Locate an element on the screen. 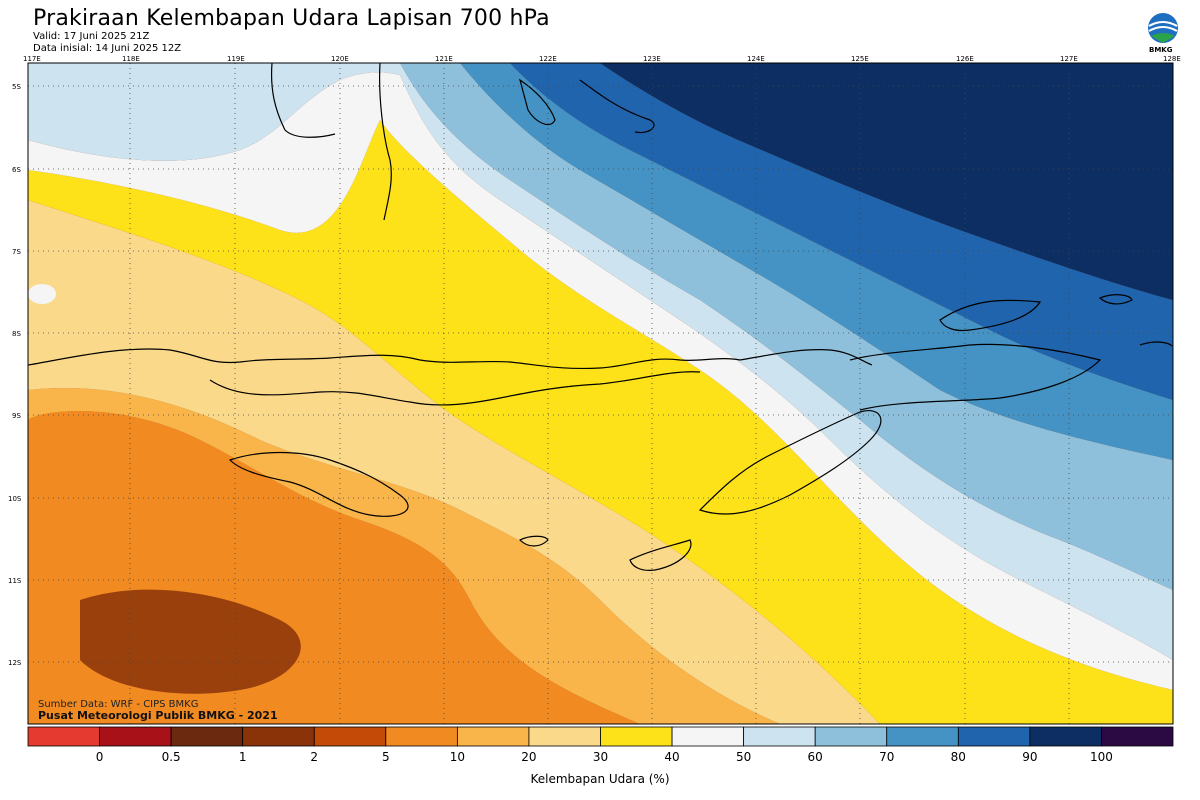 This screenshot has width=1200, height=800. lat-label: 11S is located at coordinates (15, 581).